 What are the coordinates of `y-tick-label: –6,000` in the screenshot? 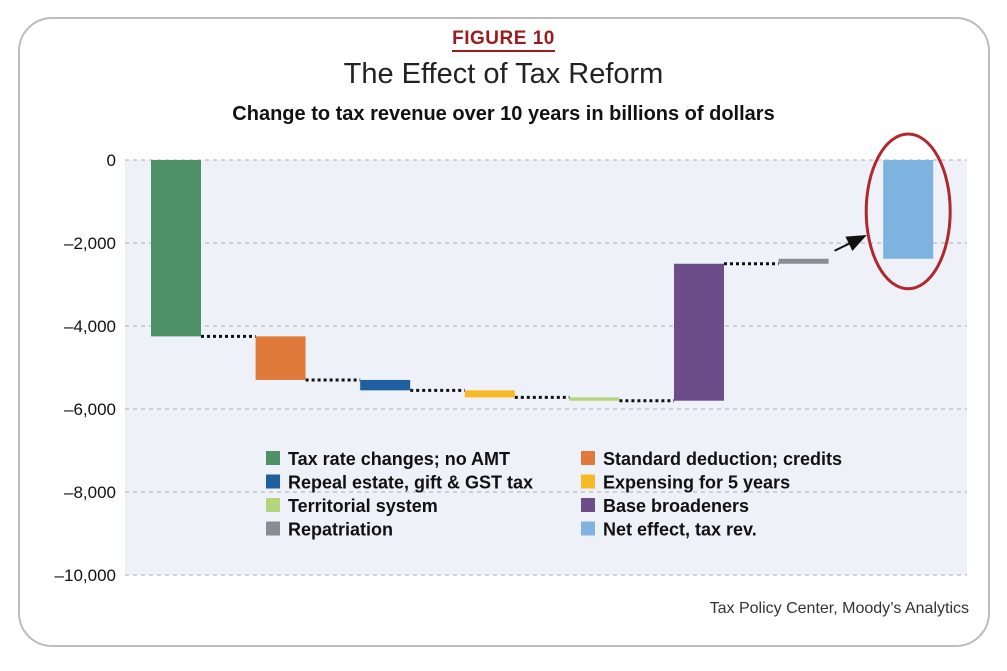 It's located at (90, 409).